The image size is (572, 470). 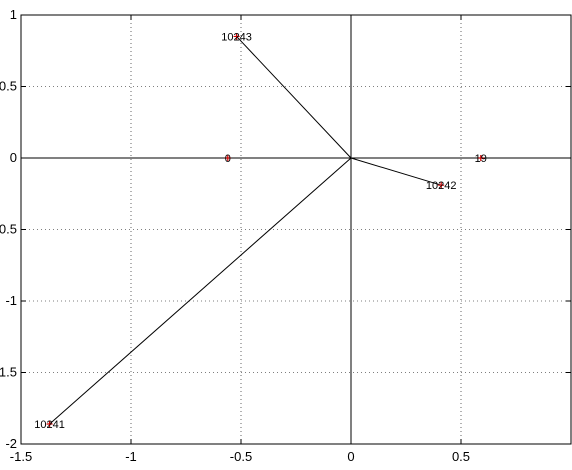 I want to click on point-label-0: 0, so click(x=228, y=159).